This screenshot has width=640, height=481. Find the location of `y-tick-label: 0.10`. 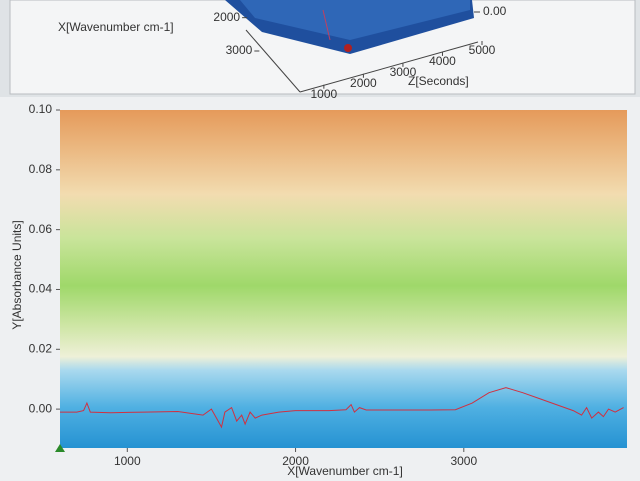

y-tick-label: 0.10 is located at coordinates (41, 109).